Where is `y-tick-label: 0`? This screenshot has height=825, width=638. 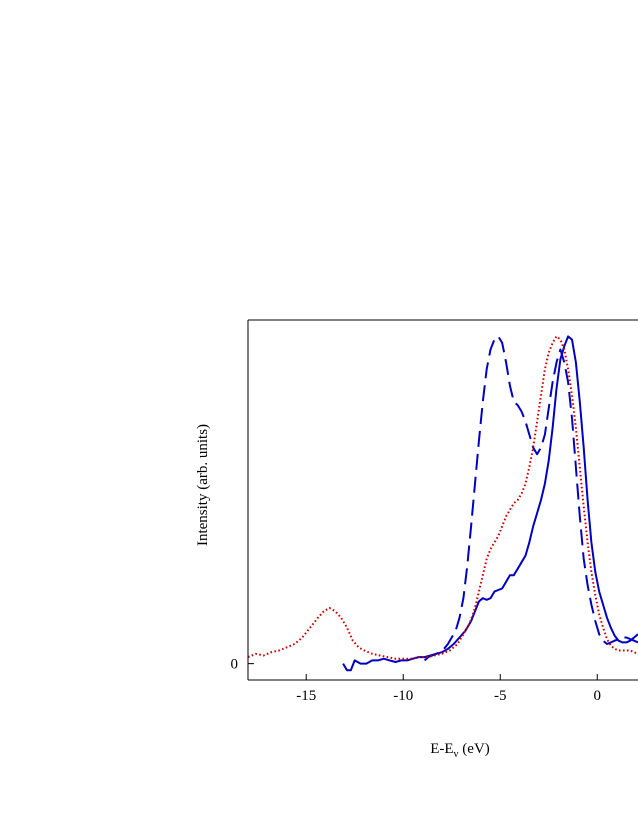 y-tick-label: 0 is located at coordinates (235, 665).